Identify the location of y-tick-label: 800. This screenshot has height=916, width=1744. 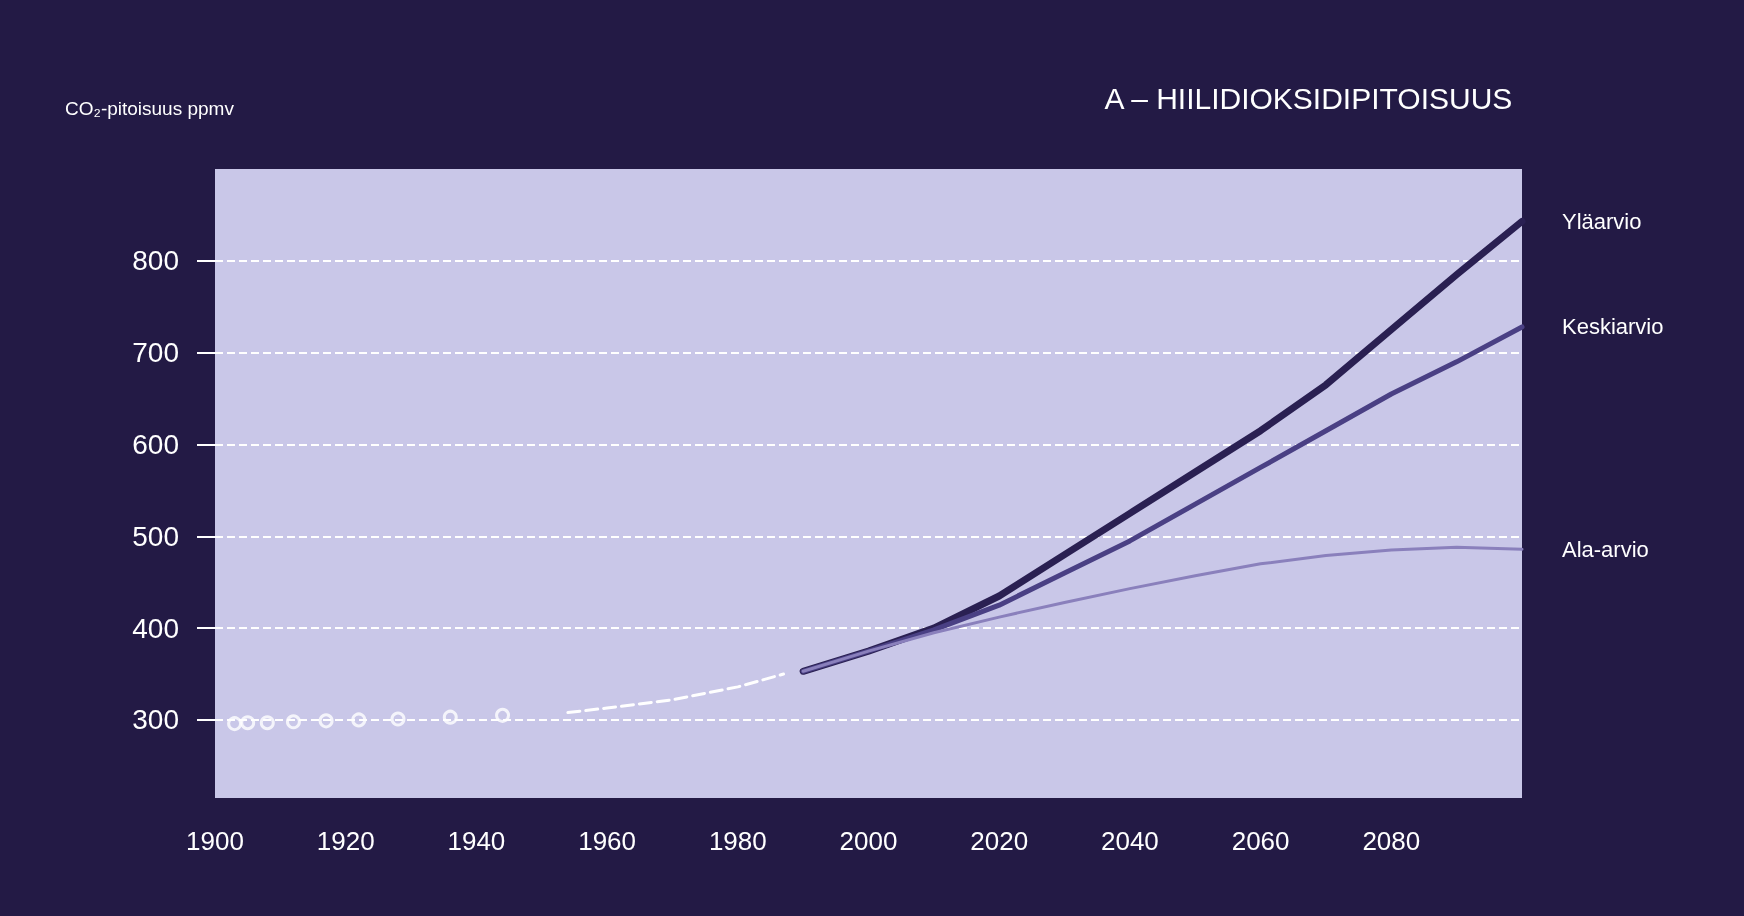
(155, 261).